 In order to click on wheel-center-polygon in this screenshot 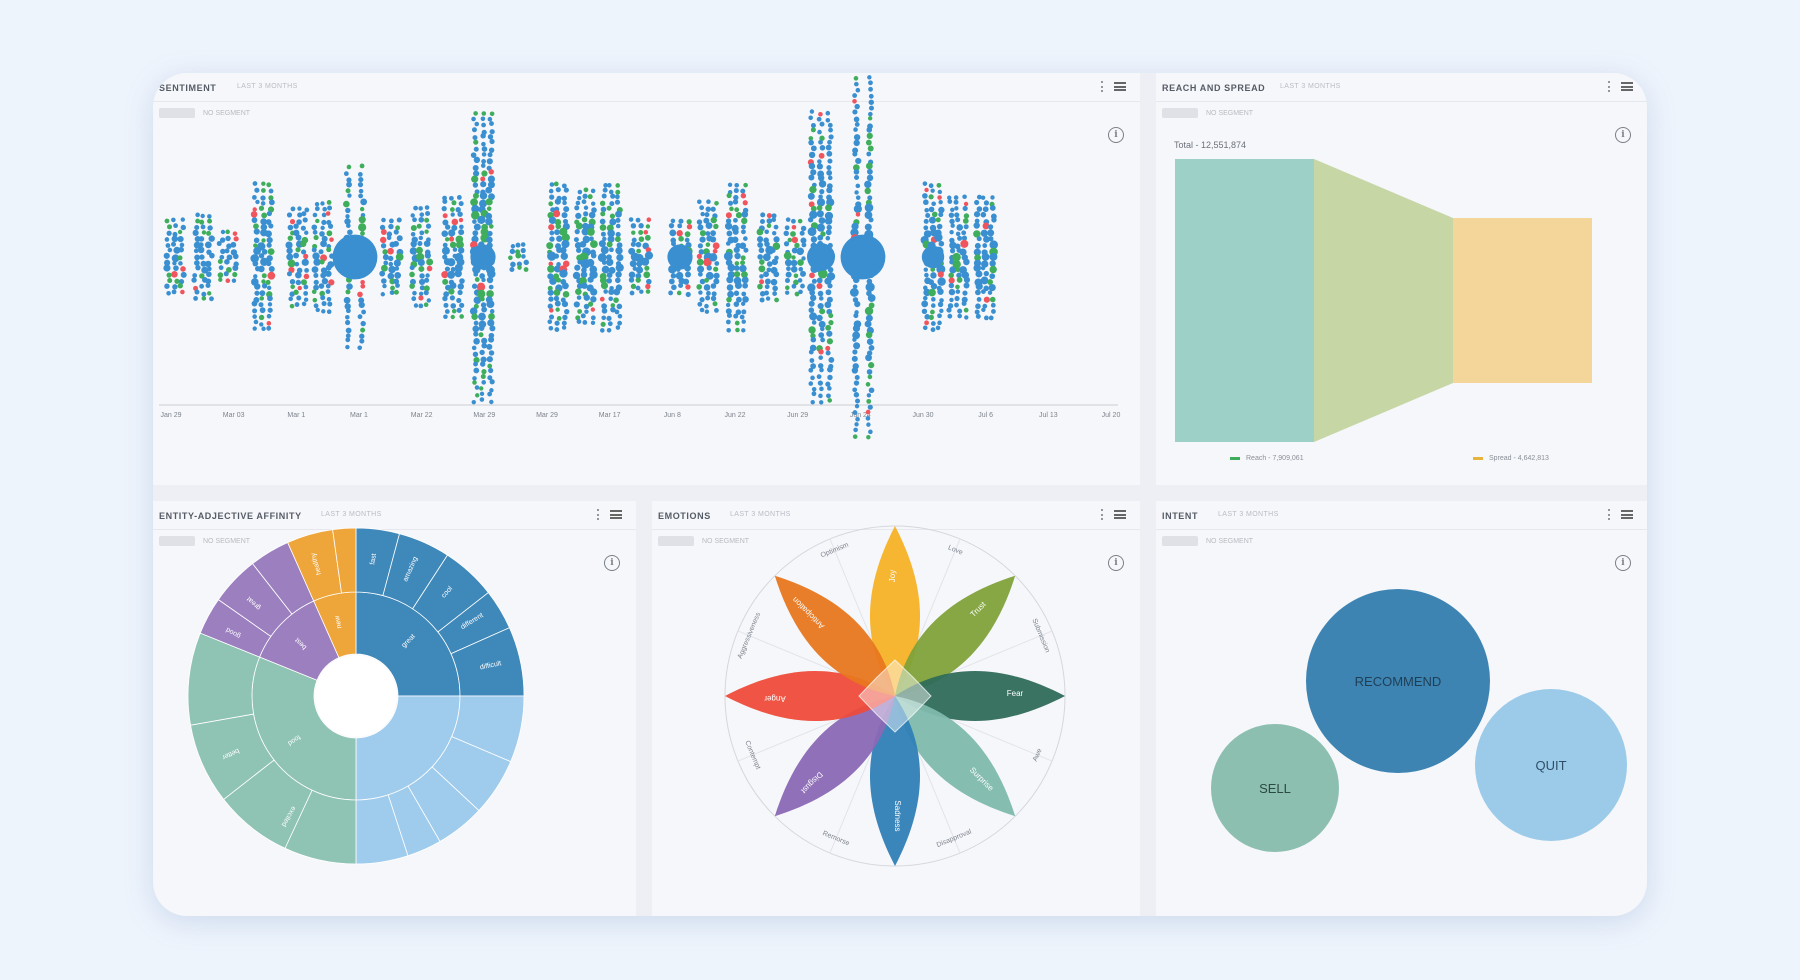, I will do `click(895, 696)`.